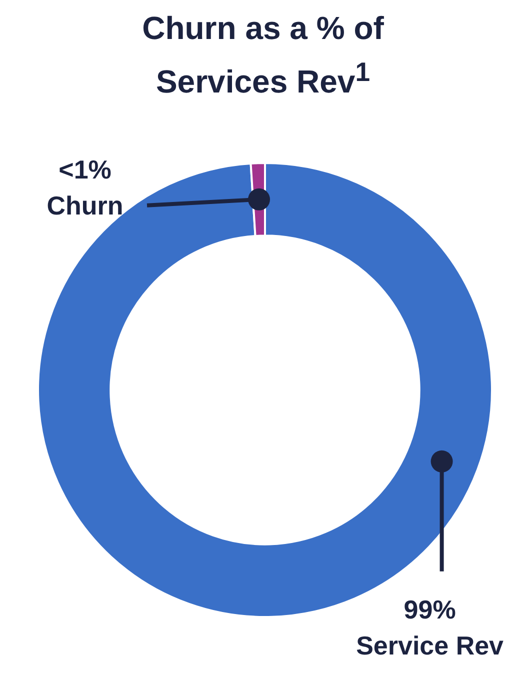 The height and width of the screenshot is (673, 526). What do you see at coordinates (85, 169) in the screenshot?
I see `data-label: <1%` at bounding box center [85, 169].